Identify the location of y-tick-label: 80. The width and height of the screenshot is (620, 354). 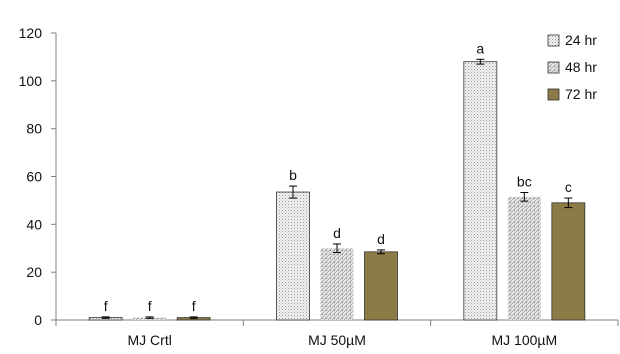
(34, 129).